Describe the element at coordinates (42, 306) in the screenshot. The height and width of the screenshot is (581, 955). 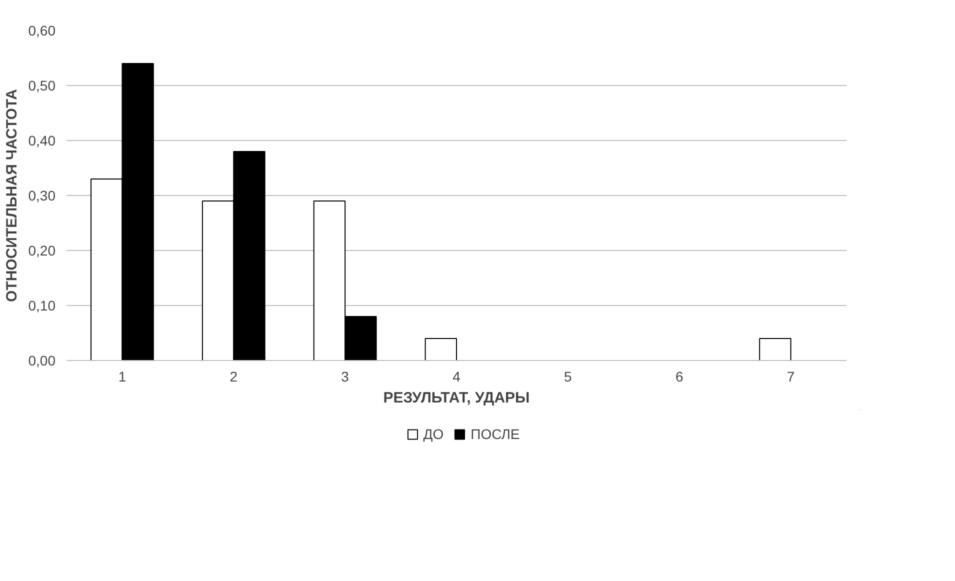
I see `y-tick-label: 0,10` at that location.